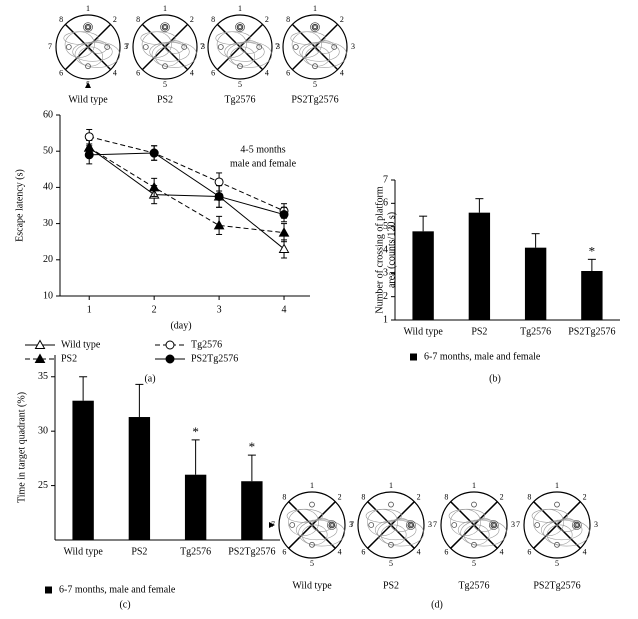 The image size is (638, 619). Describe the element at coordinates (88, 85) in the screenshot. I see `start-arrow` at that location.